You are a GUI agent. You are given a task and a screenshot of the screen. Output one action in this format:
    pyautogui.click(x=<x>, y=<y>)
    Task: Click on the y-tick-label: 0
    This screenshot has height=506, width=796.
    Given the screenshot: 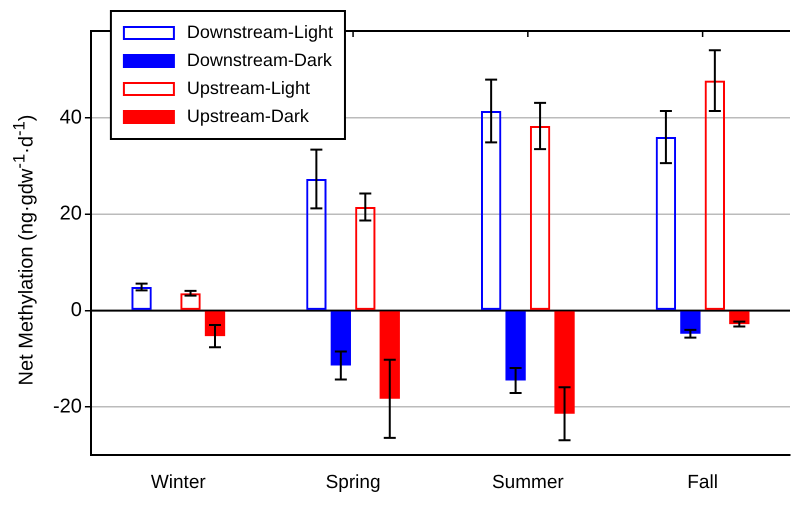 What is the action you would take?
    pyautogui.click(x=76, y=310)
    